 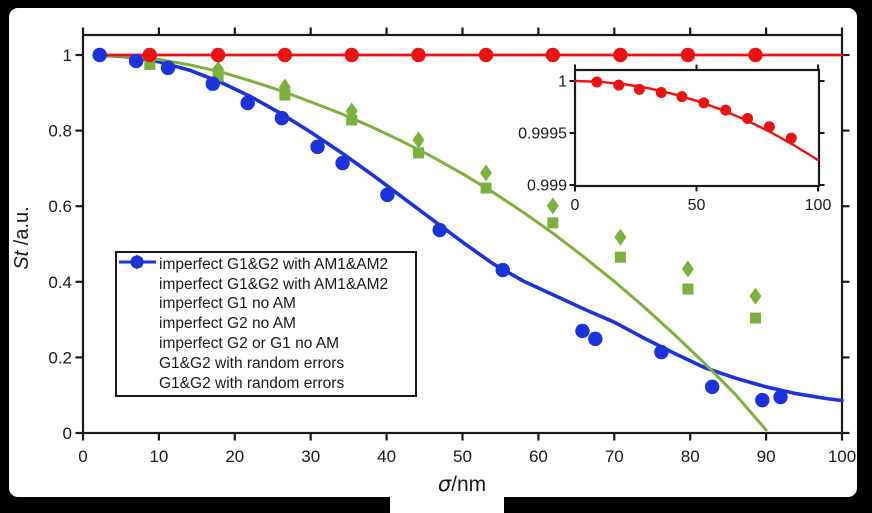 What do you see at coordinates (386, 456) in the screenshot?
I see `x-tick-label: 40` at bounding box center [386, 456].